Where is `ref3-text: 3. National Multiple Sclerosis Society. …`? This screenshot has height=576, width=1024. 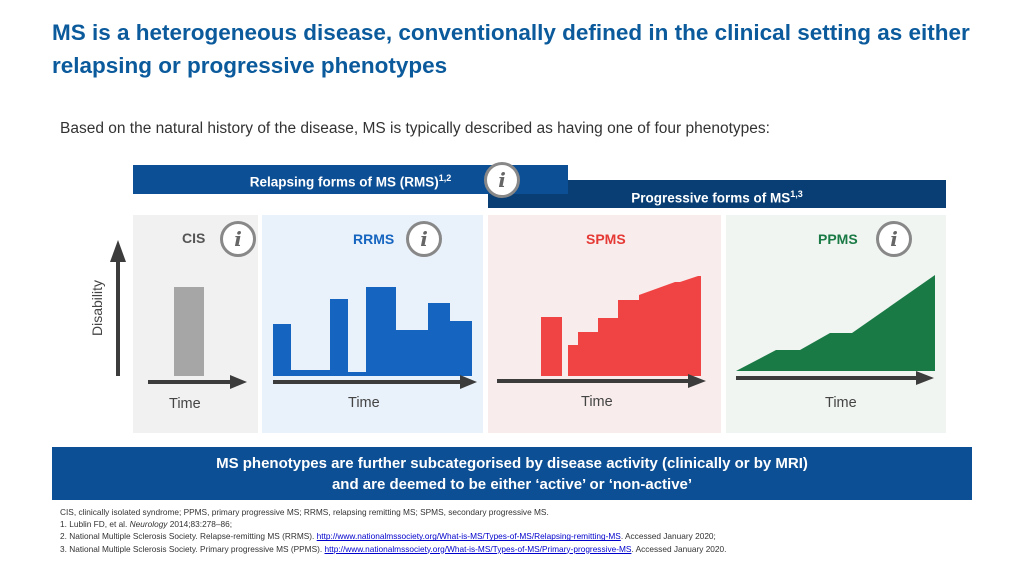 ref3-text: 3. National Multiple Sclerosis Society. … is located at coordinates (192, 548).